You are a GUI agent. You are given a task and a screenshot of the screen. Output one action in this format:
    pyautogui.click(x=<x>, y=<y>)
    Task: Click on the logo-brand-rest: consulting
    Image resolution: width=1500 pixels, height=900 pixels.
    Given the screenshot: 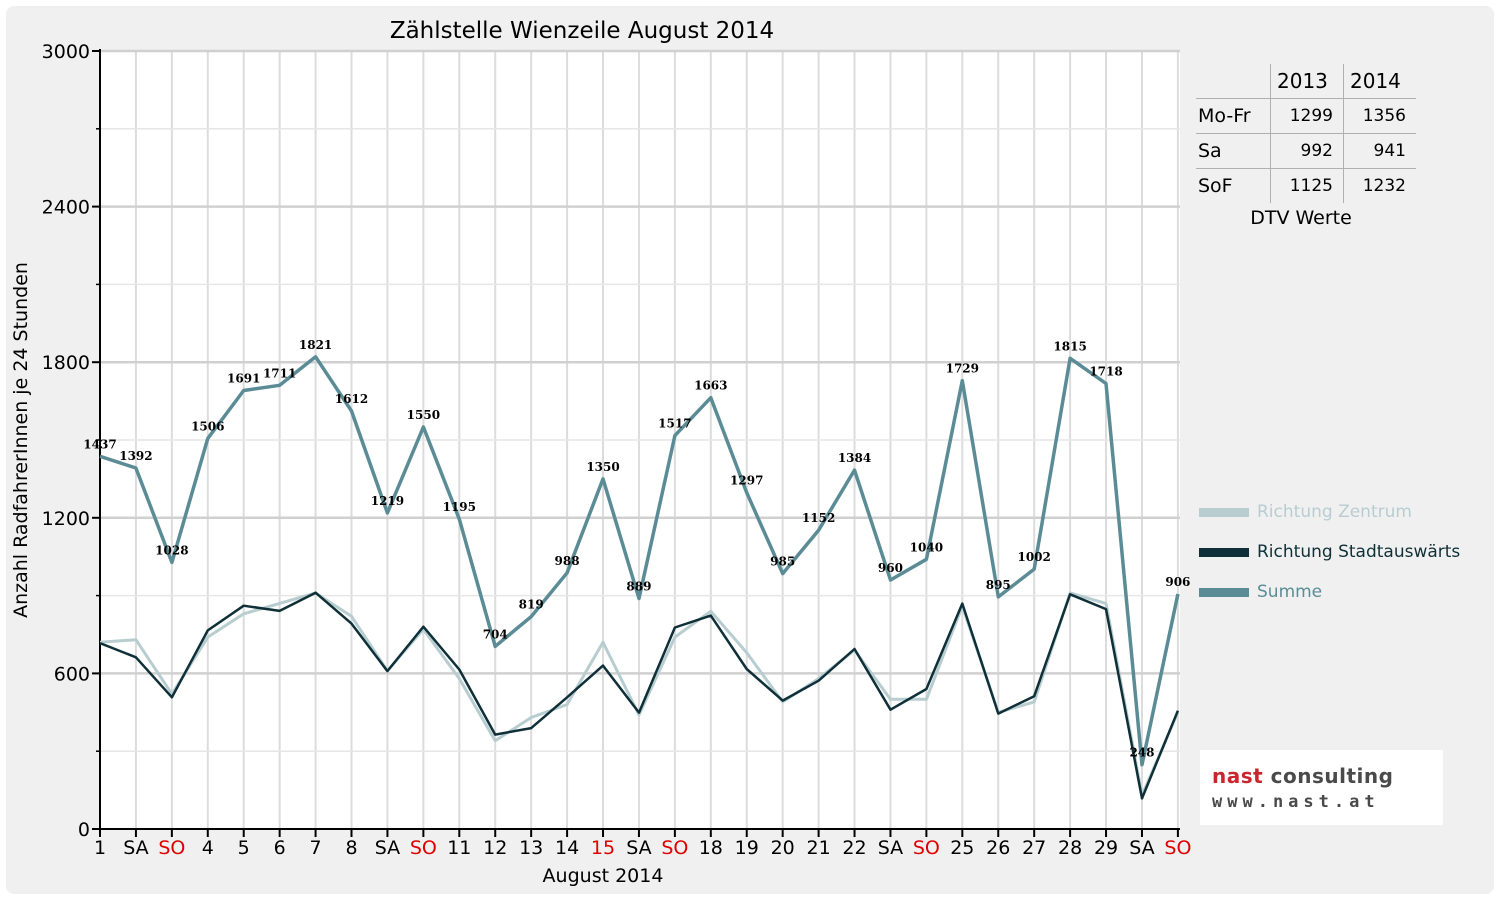 What is the action you would take?
    pyautogui.click(x=1328, y=776)
    